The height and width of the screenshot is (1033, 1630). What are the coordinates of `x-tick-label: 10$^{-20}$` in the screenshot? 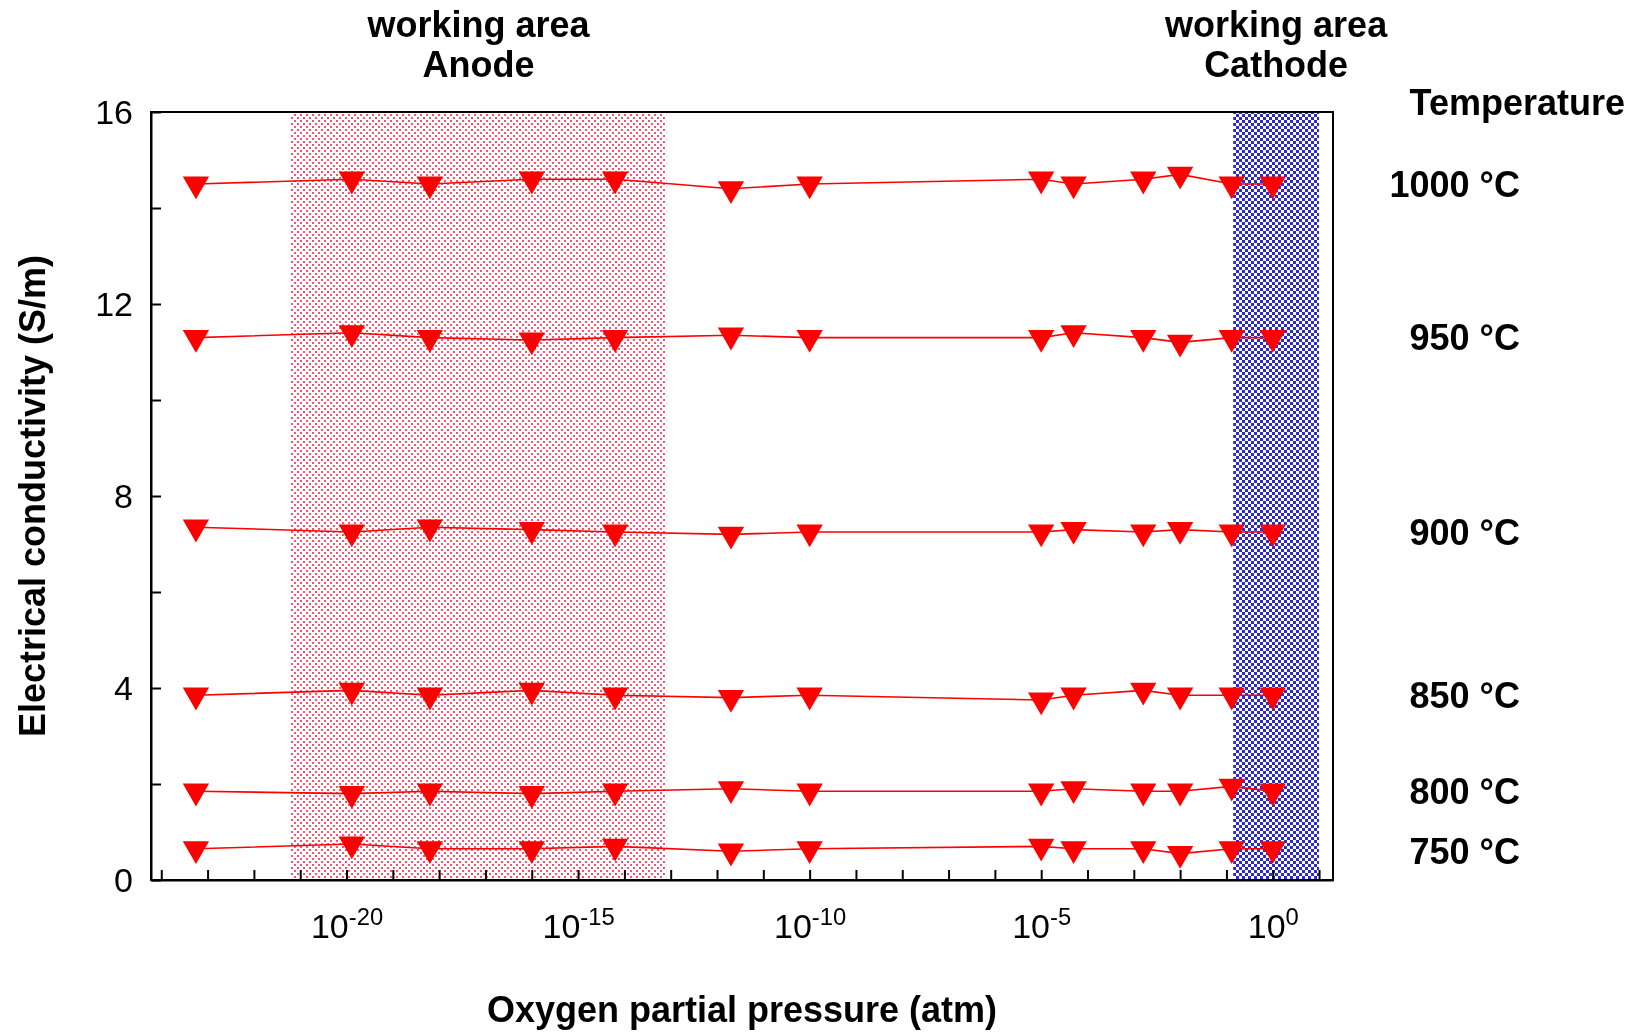 It's located at (347, 923).